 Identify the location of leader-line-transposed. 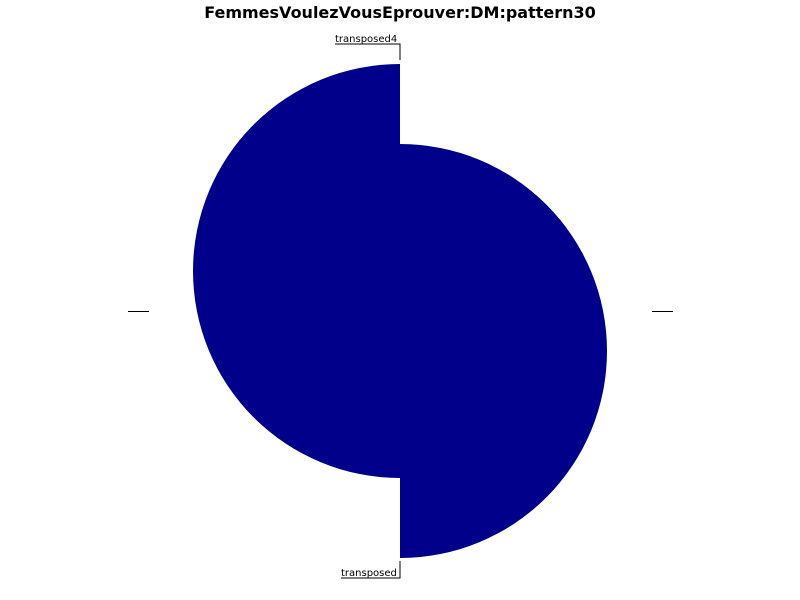
(371, 570).